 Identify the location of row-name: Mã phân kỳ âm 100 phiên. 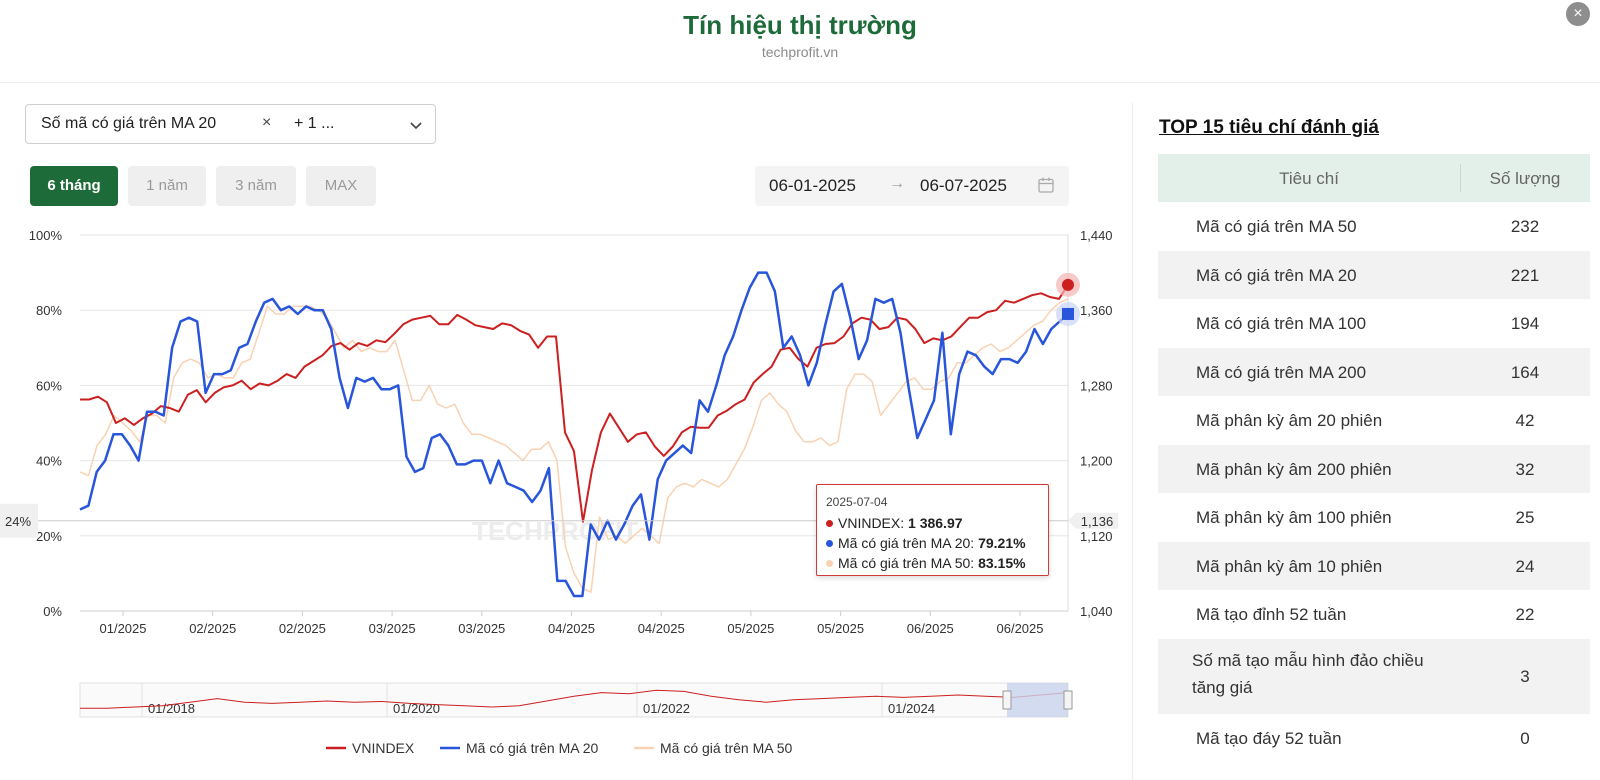
(1294, 517).